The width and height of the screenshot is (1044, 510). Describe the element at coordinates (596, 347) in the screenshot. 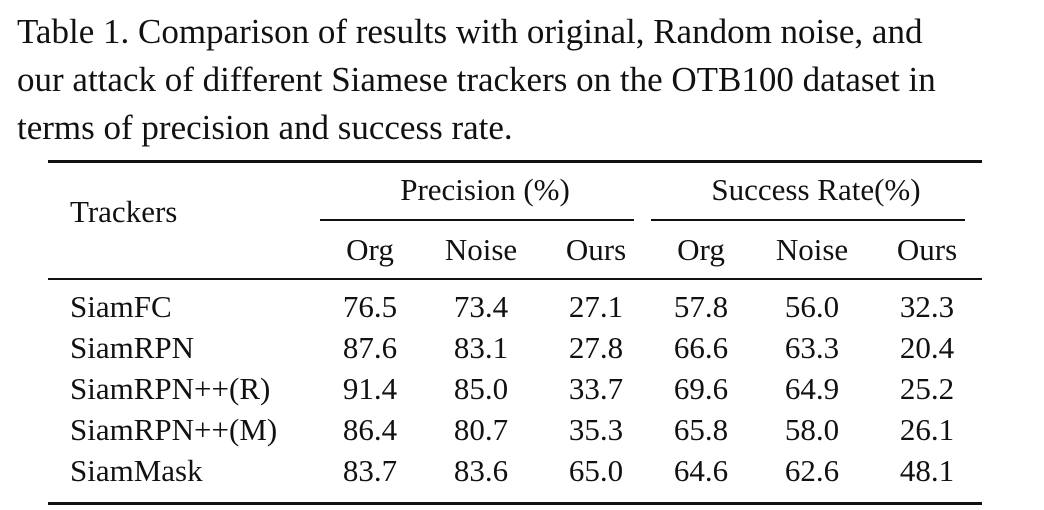

I see `table-cell: 27.8` at that location.